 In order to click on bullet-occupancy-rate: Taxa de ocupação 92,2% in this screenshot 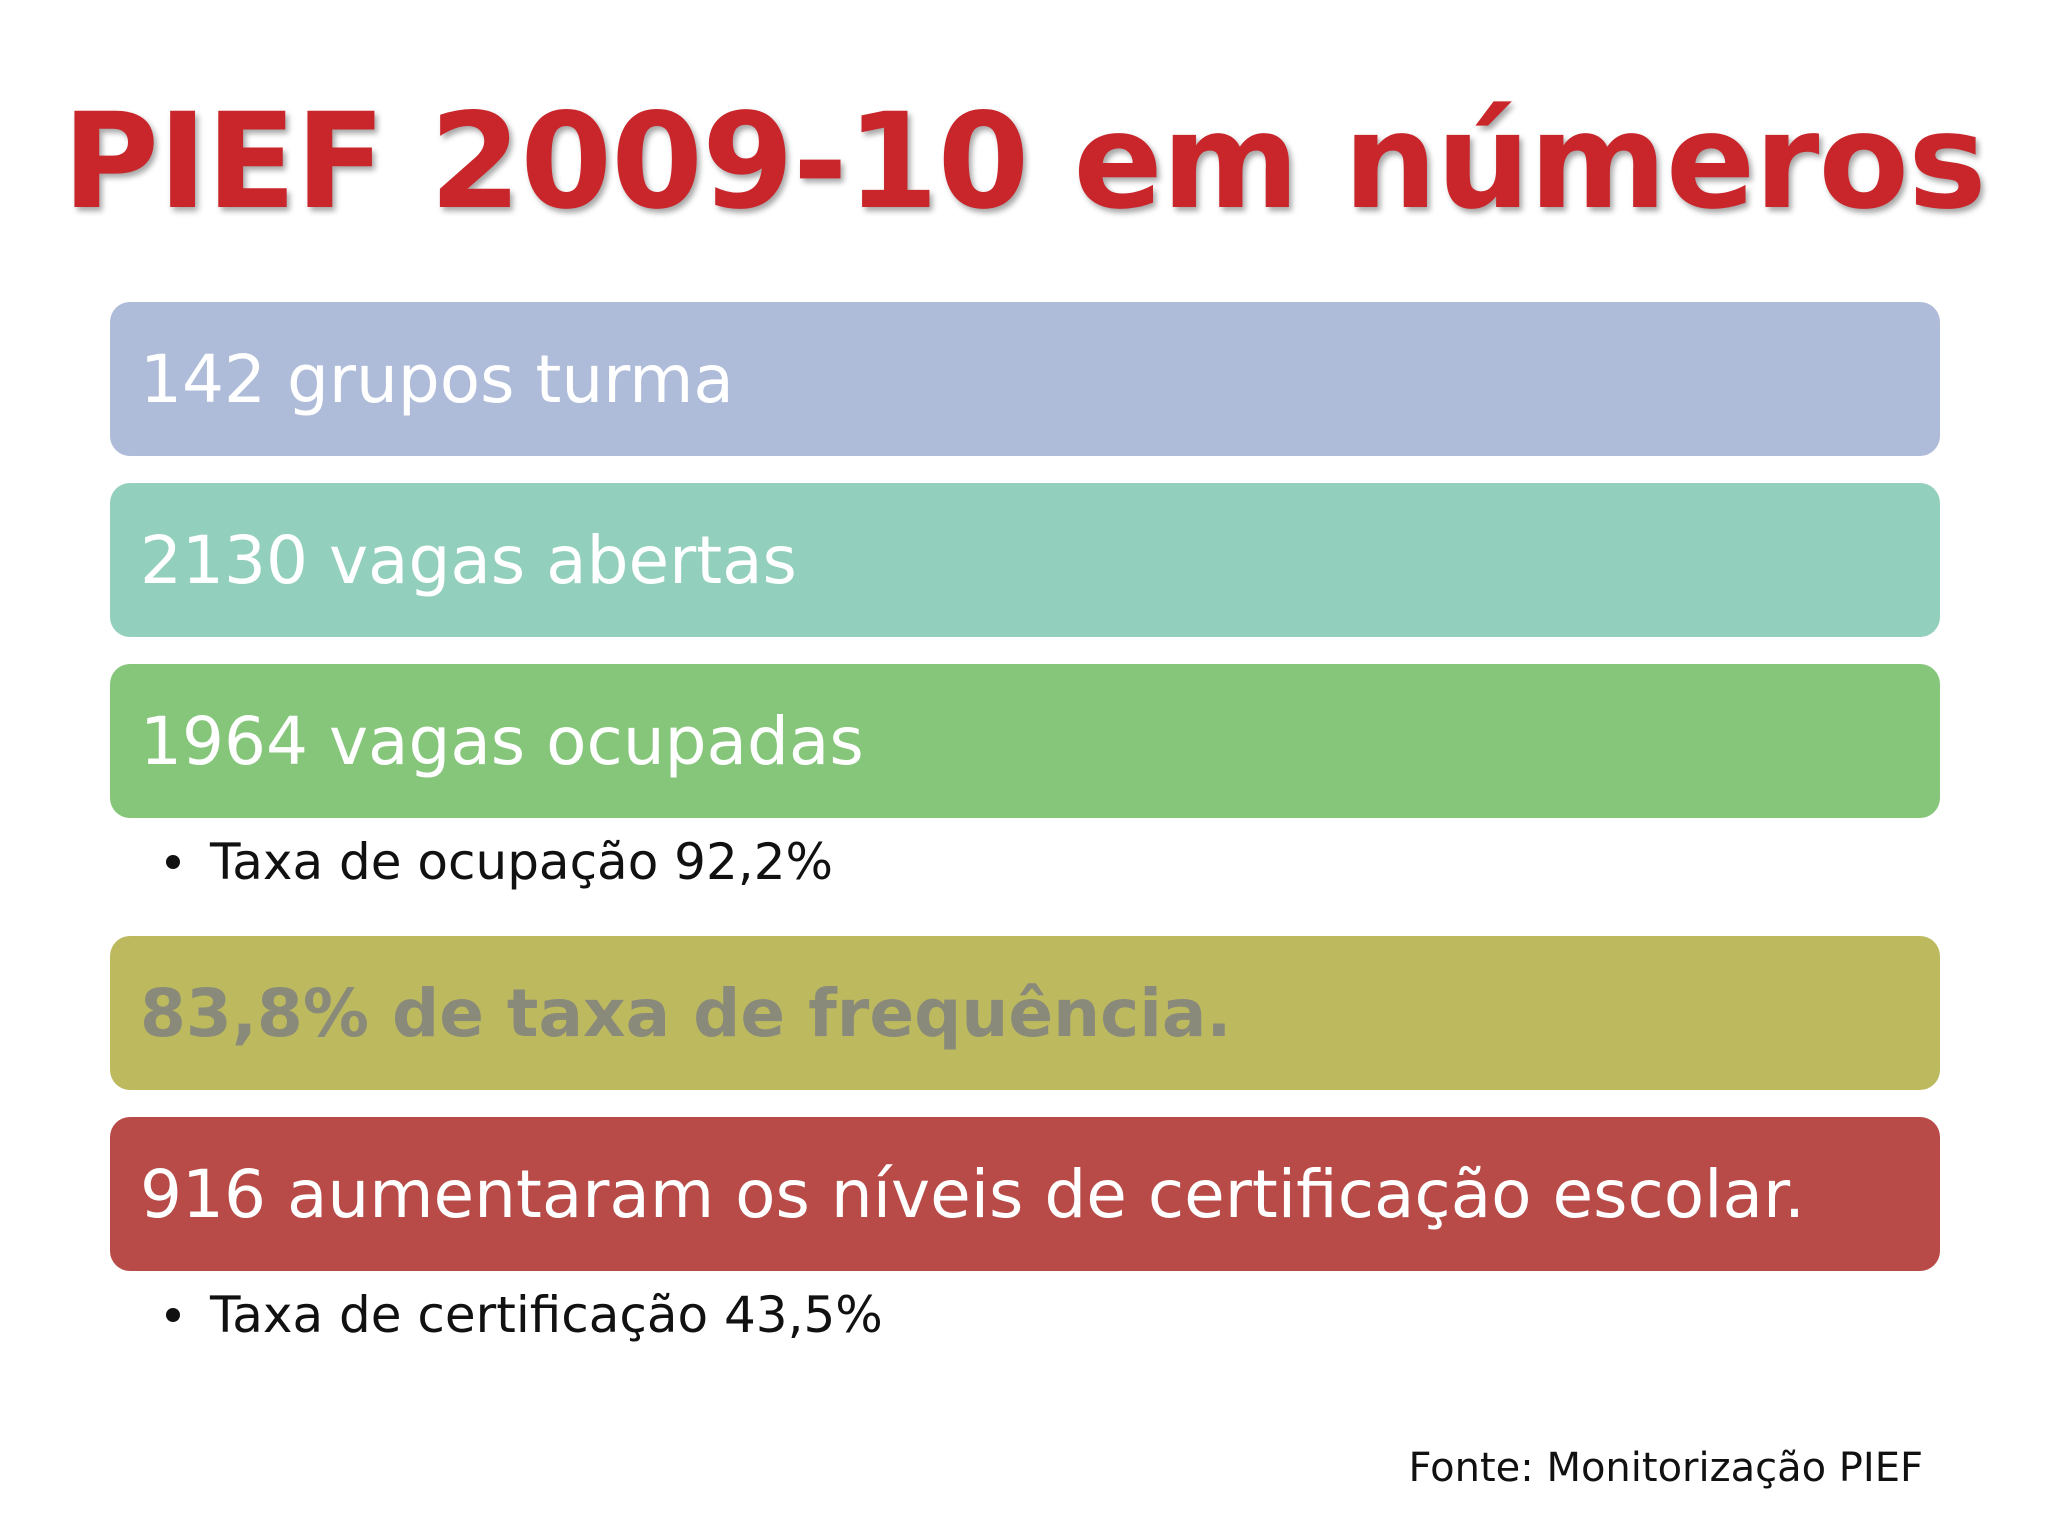, I will do `click(499, 862)`.